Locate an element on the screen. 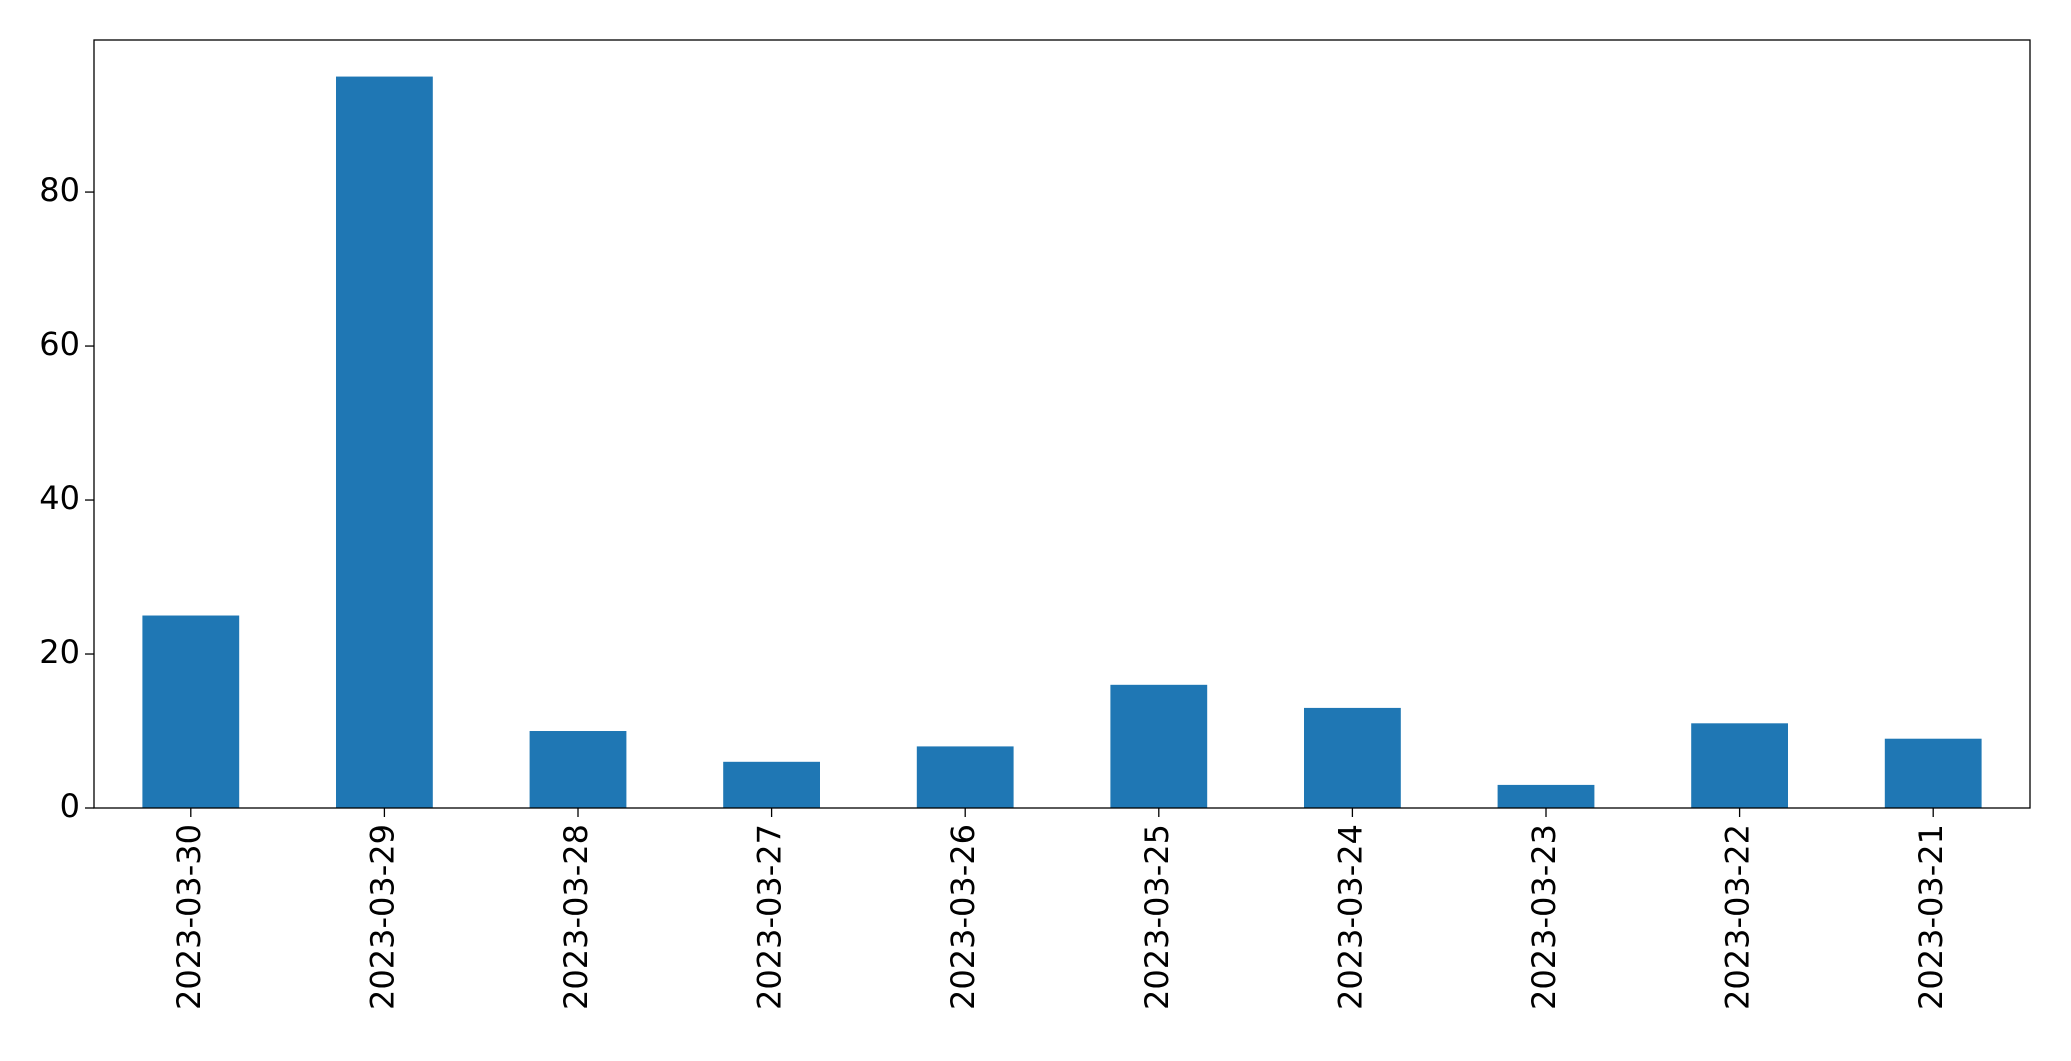 The width and height of the screenshot is (2071, 1061). y-tick-label: 60 is located at coordinates (59, 344).